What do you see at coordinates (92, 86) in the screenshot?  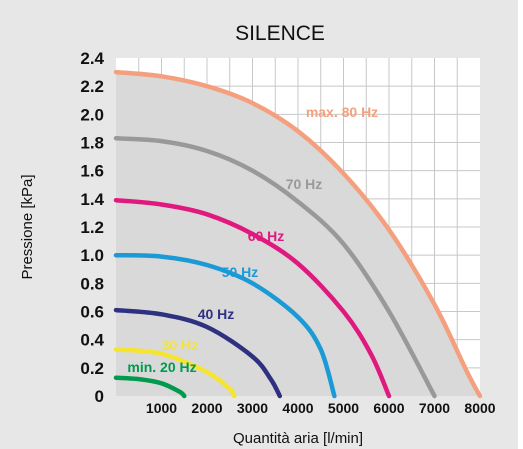 I see `y-tick-label: 2.2` at bounding box center [92, 86].